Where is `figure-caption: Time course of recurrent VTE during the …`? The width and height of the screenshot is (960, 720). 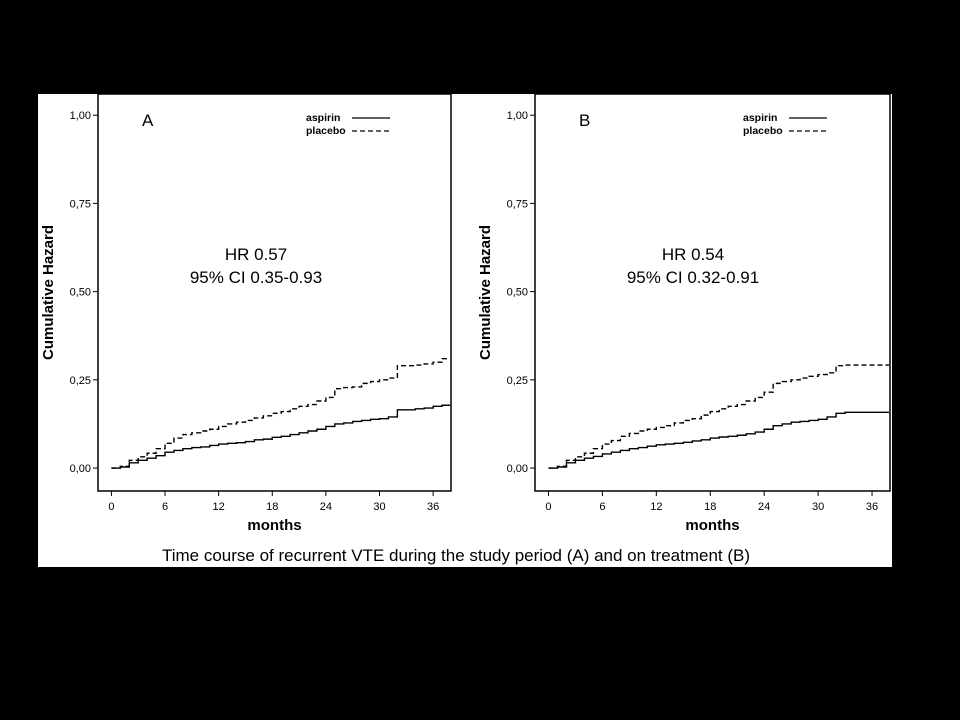 figure-caption: Time course of recurrent VTE during the … is located at coordinates (456, 555).